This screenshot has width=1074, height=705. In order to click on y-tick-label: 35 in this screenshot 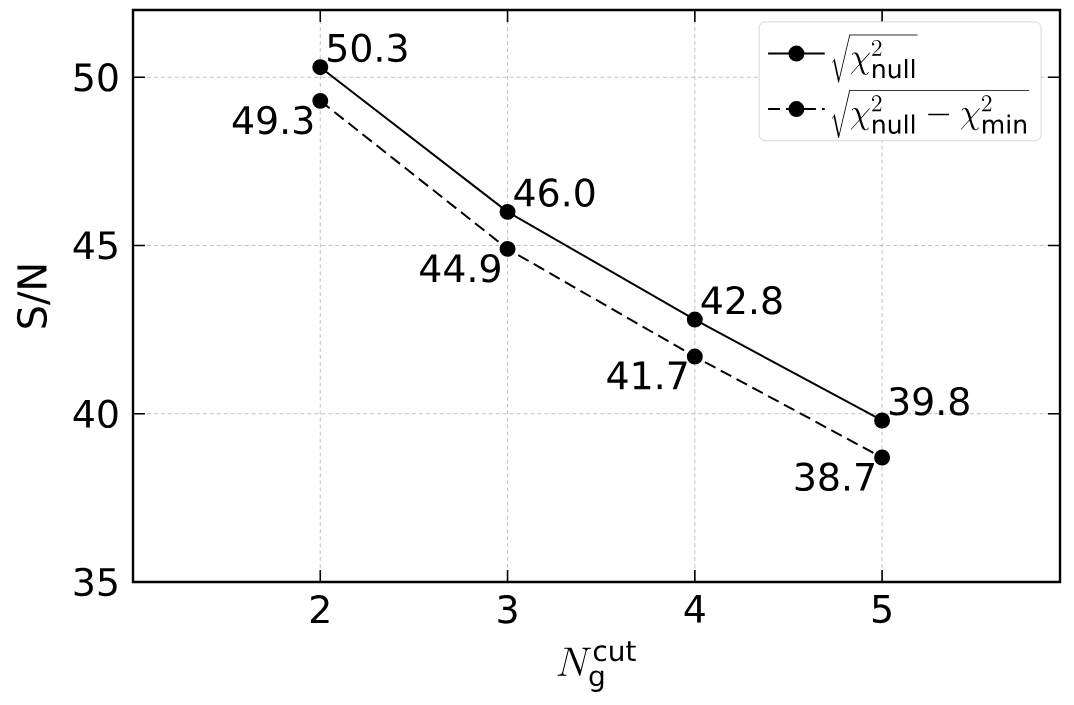, I will do `click(95, 582)`.